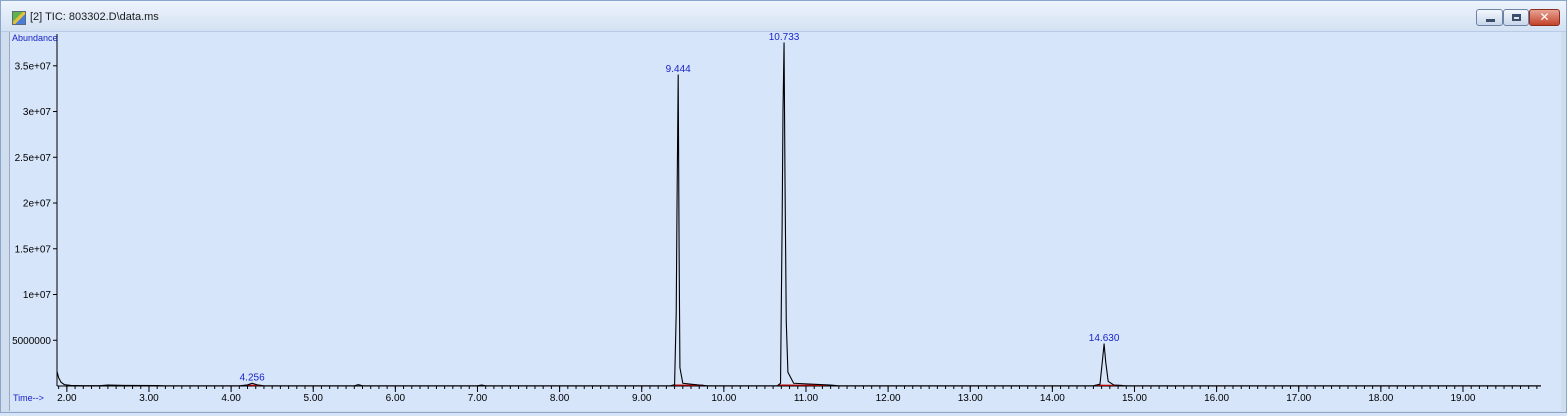 The width and height of the screenshot is (1567, 416). What do you see at coordinates (94, 17) in the screenshot?
I see `window-title: [2] TIC: 803302.D\data.ms` at bounding box center [94, 17].